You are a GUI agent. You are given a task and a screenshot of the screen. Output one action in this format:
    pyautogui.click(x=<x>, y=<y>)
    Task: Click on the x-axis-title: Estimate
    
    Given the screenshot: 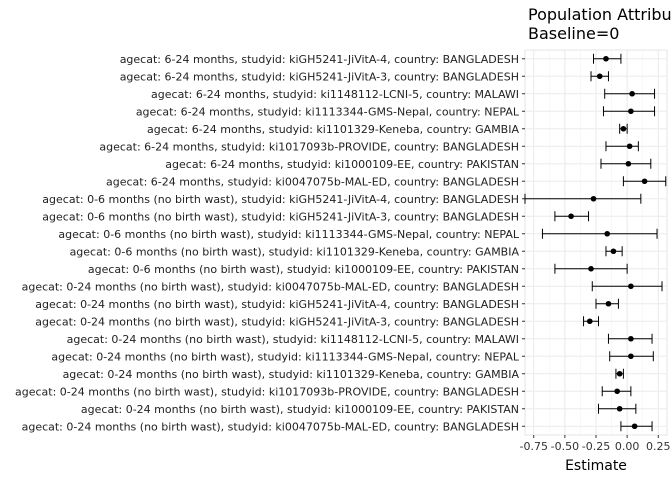 What is the action you would take?
    pyautogui.click(x=596, y=466)
    